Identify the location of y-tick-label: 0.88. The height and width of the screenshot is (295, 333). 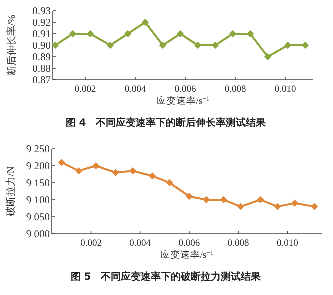
(41, 69).